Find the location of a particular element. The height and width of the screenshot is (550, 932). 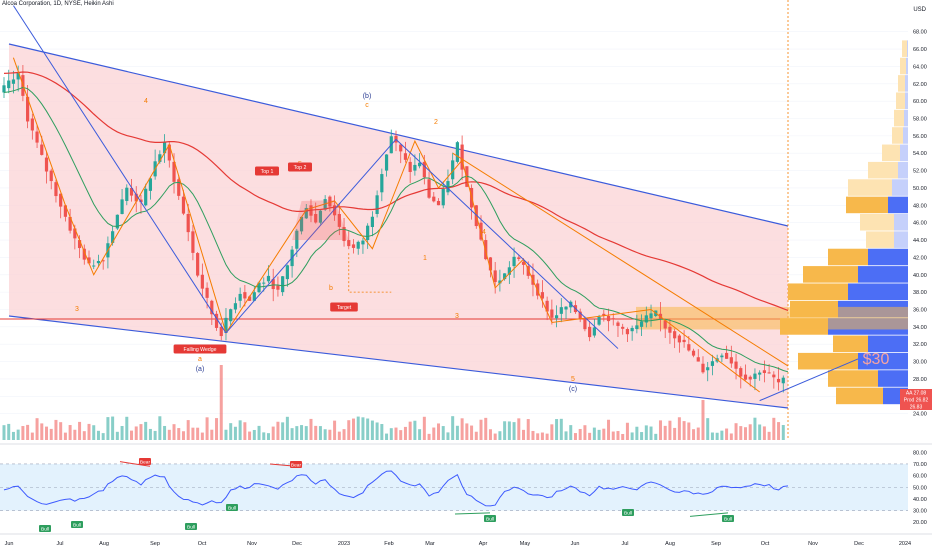

pattern-label: Target is located at coordinates (344, 308).